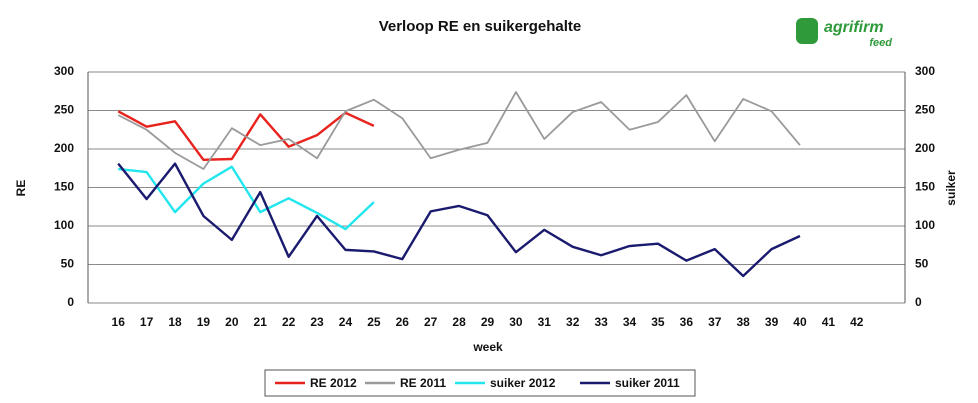 The height and width of the screenshot is (403, 978). I want to click on x-tick-label: 20, so click(232, 322).